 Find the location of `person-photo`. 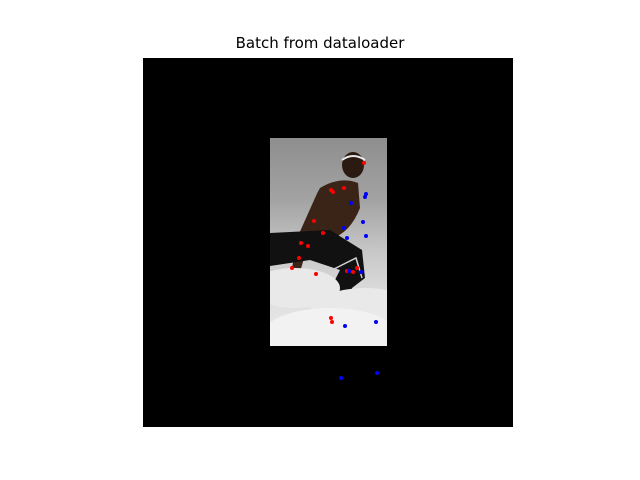

person-photo is located at coordinates (328, 242).